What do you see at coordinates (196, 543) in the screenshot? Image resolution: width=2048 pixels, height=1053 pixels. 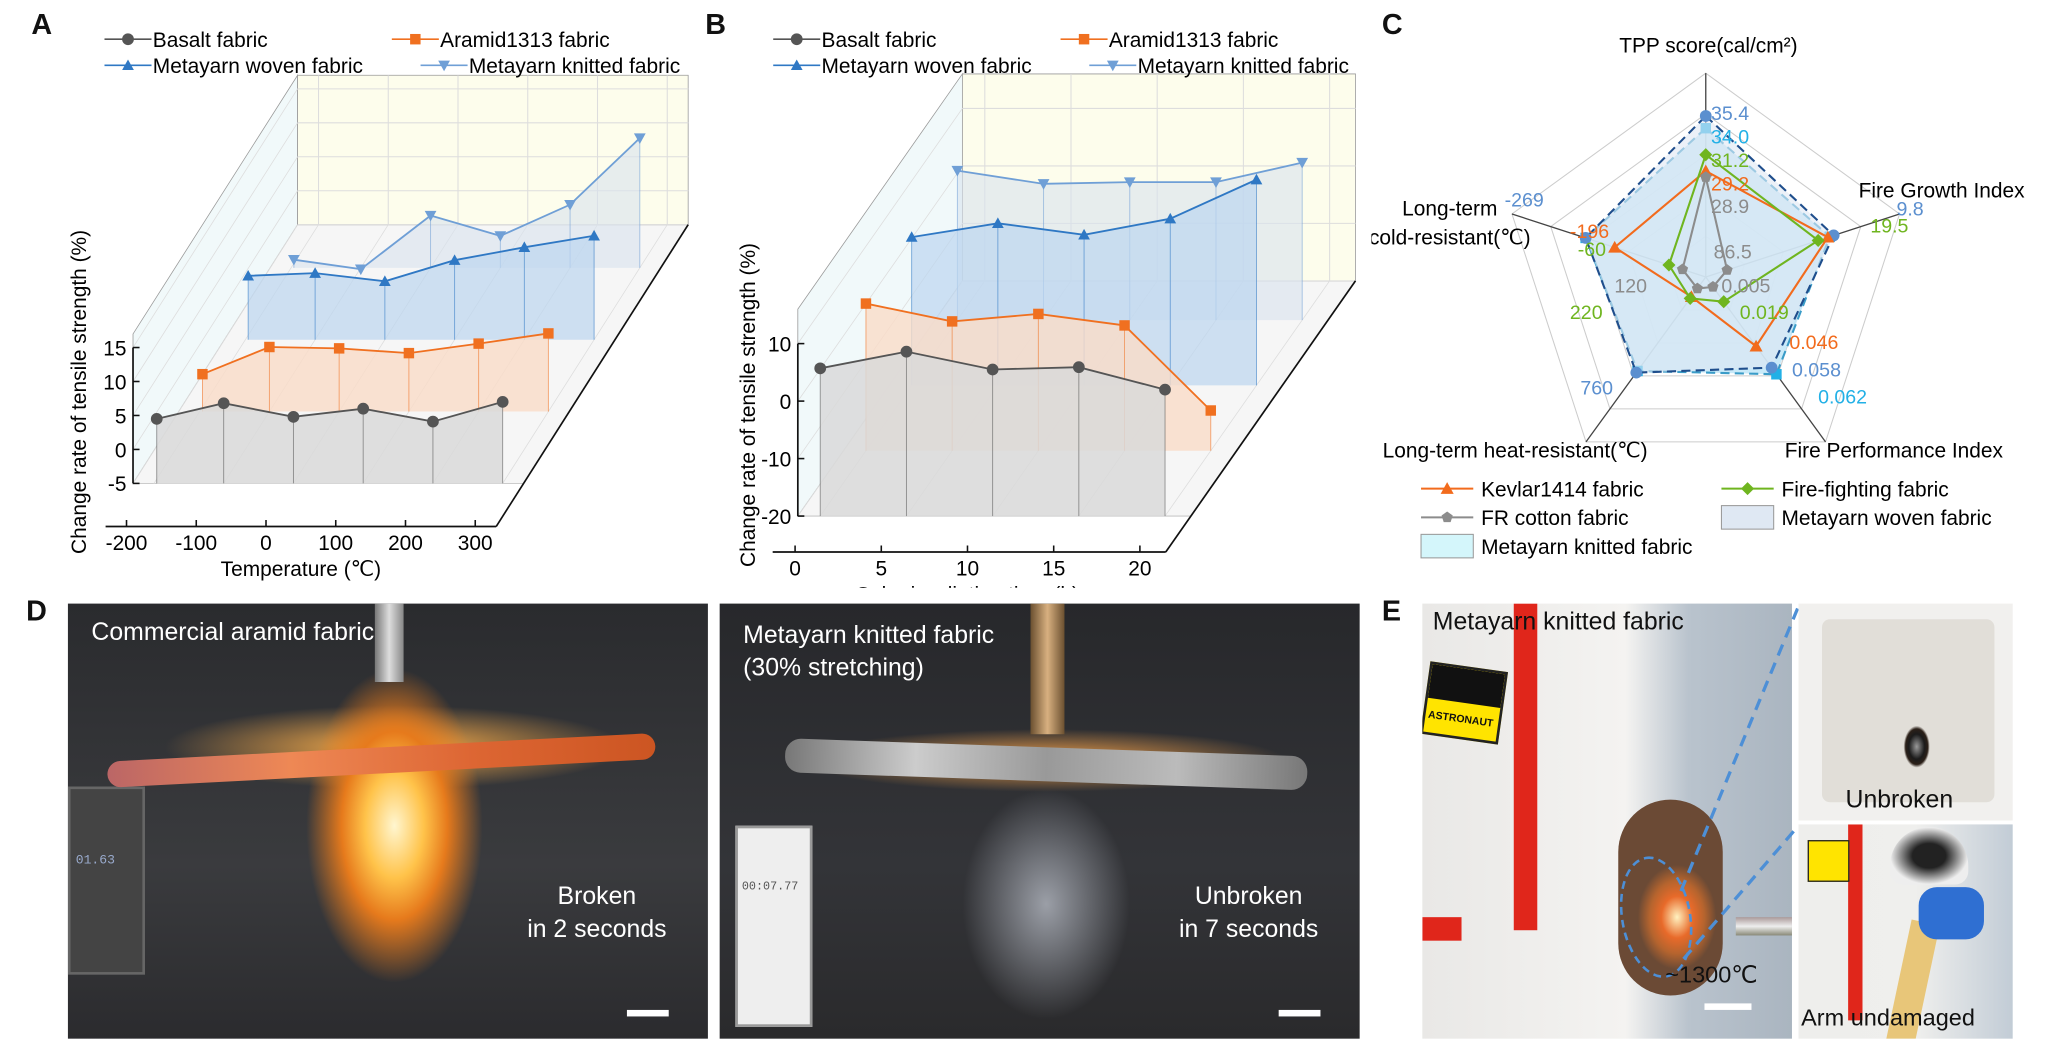 I see `x-tick-label: -100` at bounding box center [196, 543].